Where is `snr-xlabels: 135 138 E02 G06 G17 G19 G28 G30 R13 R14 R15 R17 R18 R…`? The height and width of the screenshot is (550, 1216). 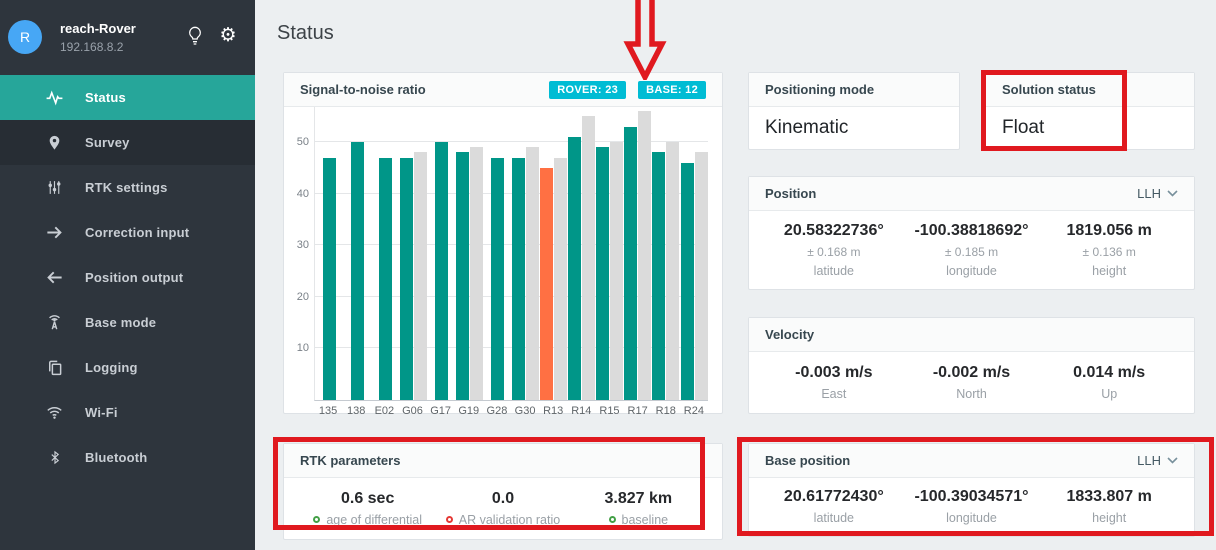
snr-xlabels: 135 138 E02 G06 G17 G19 G28 G30 R13 R14 R15 R17 R18 R… is located at coordinates (511, 411).